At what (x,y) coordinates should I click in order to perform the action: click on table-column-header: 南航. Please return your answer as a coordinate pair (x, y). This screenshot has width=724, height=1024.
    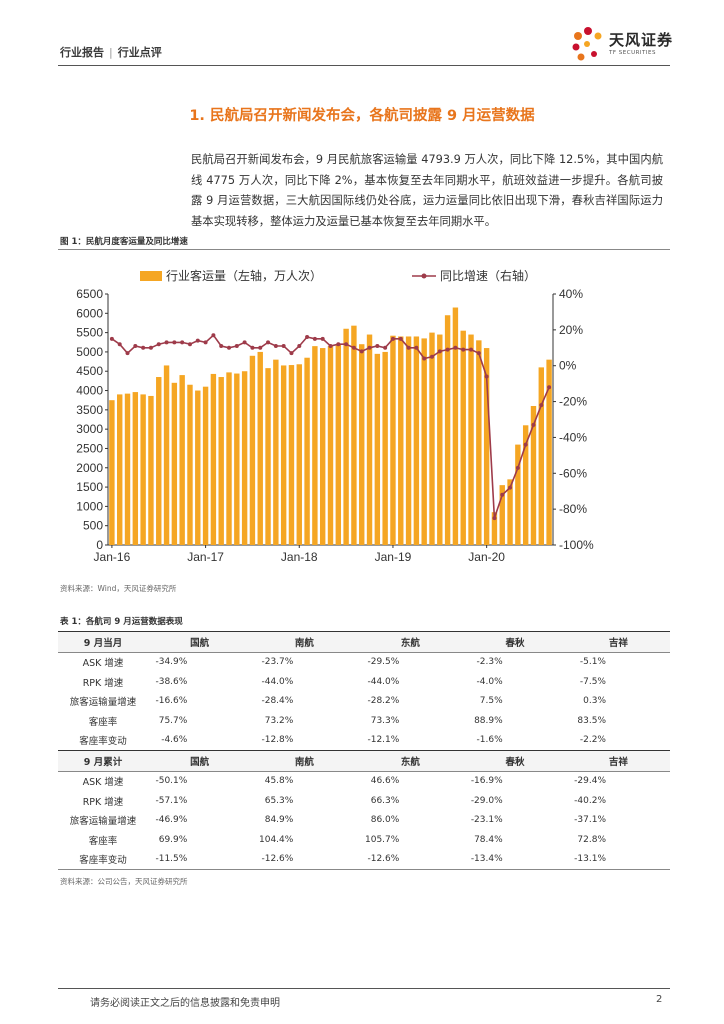
    Looking at the image, I should click on (304, 761).